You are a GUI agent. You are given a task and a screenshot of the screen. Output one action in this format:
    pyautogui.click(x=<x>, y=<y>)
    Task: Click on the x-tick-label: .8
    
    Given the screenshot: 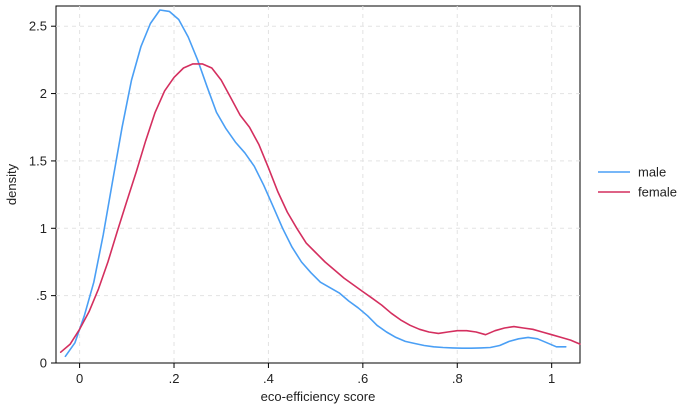 What is the action you would take?
    pyautogui.click(x=457, y=378)
    